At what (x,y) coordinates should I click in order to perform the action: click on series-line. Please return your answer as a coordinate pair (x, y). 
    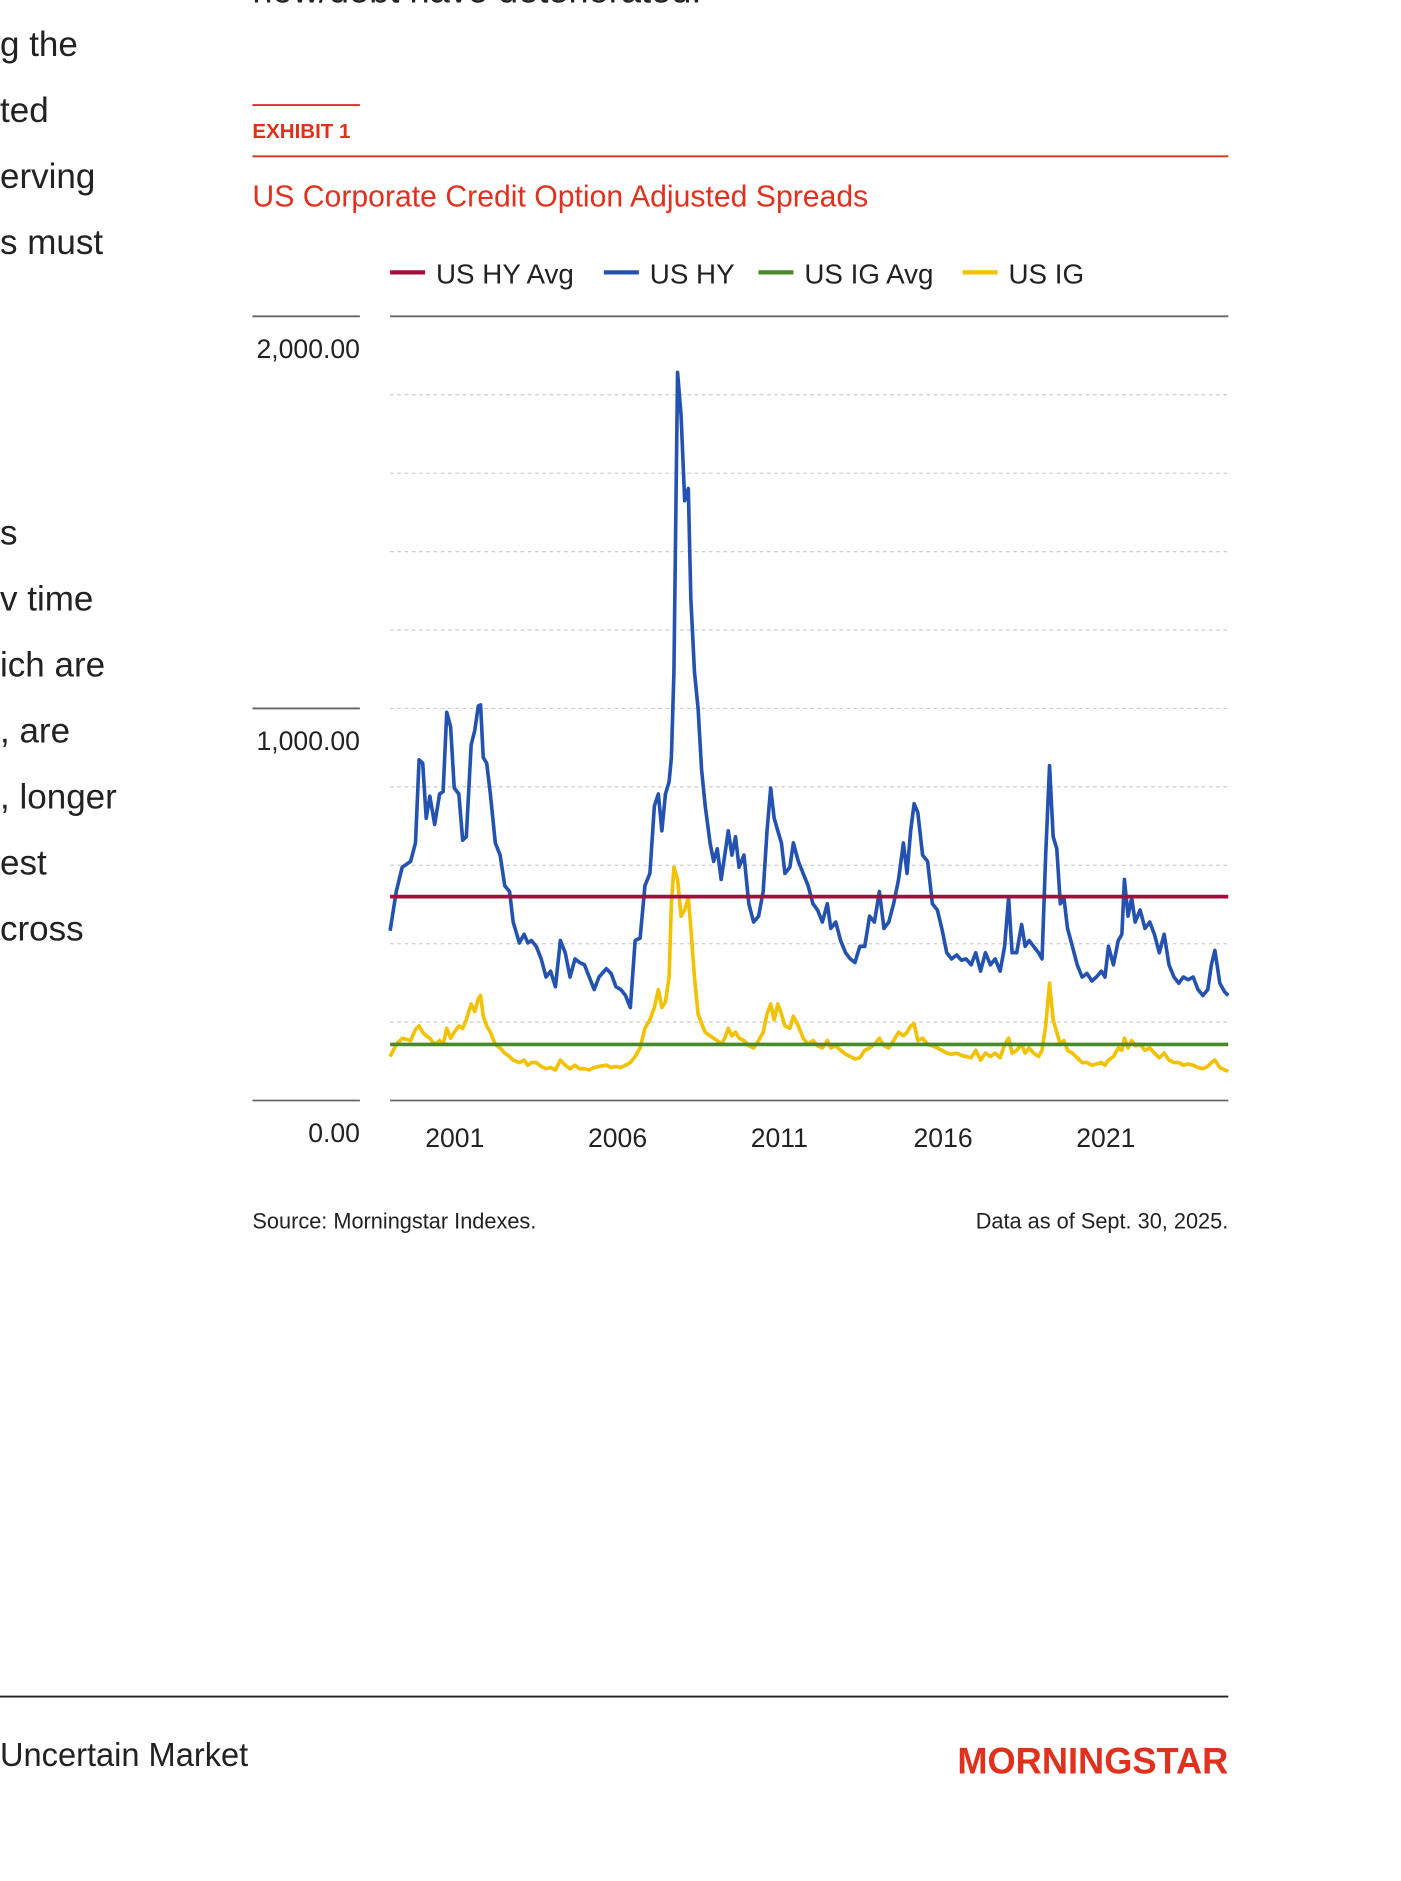
    Looking at the image, I should click on (808, 969).